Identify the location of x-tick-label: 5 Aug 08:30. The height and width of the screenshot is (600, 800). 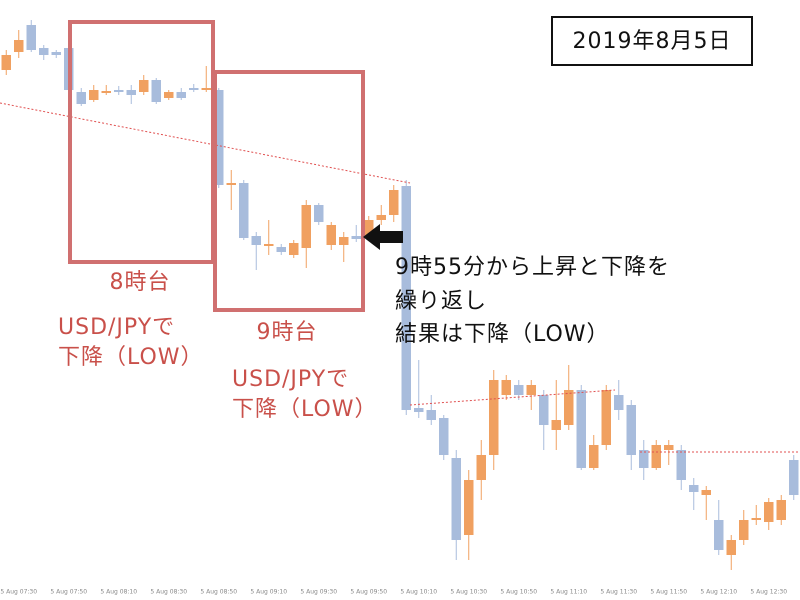
(168, 592).